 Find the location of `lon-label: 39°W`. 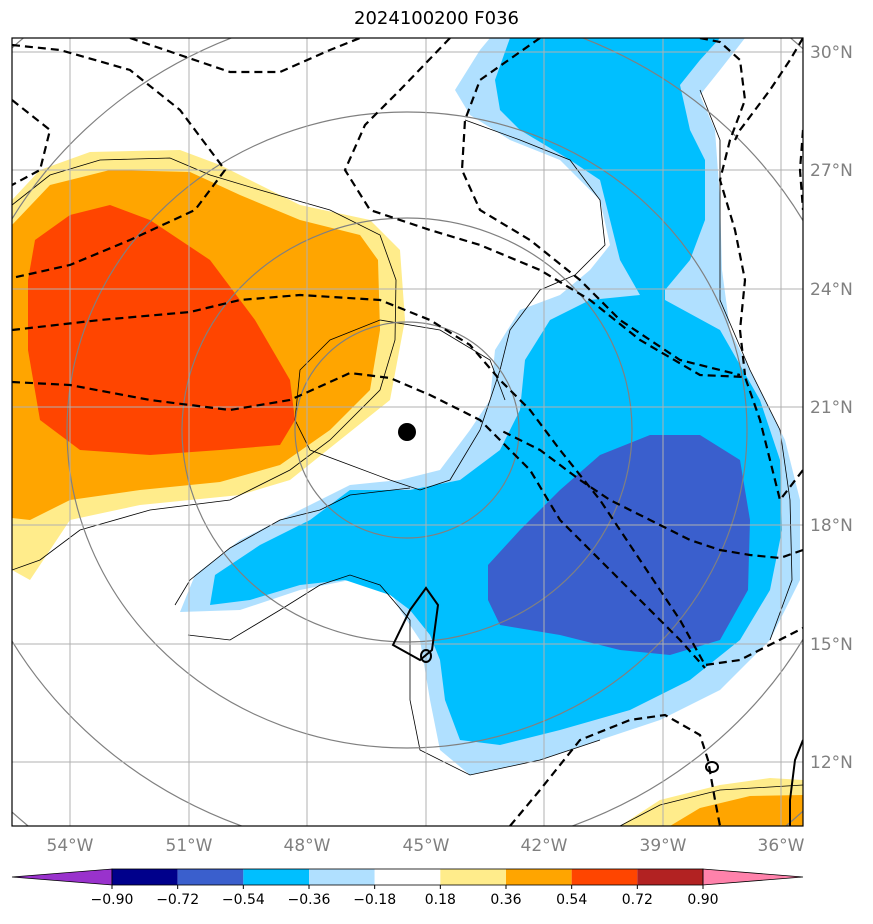

lon-label: 39°W is located at coordinates (663, 846).